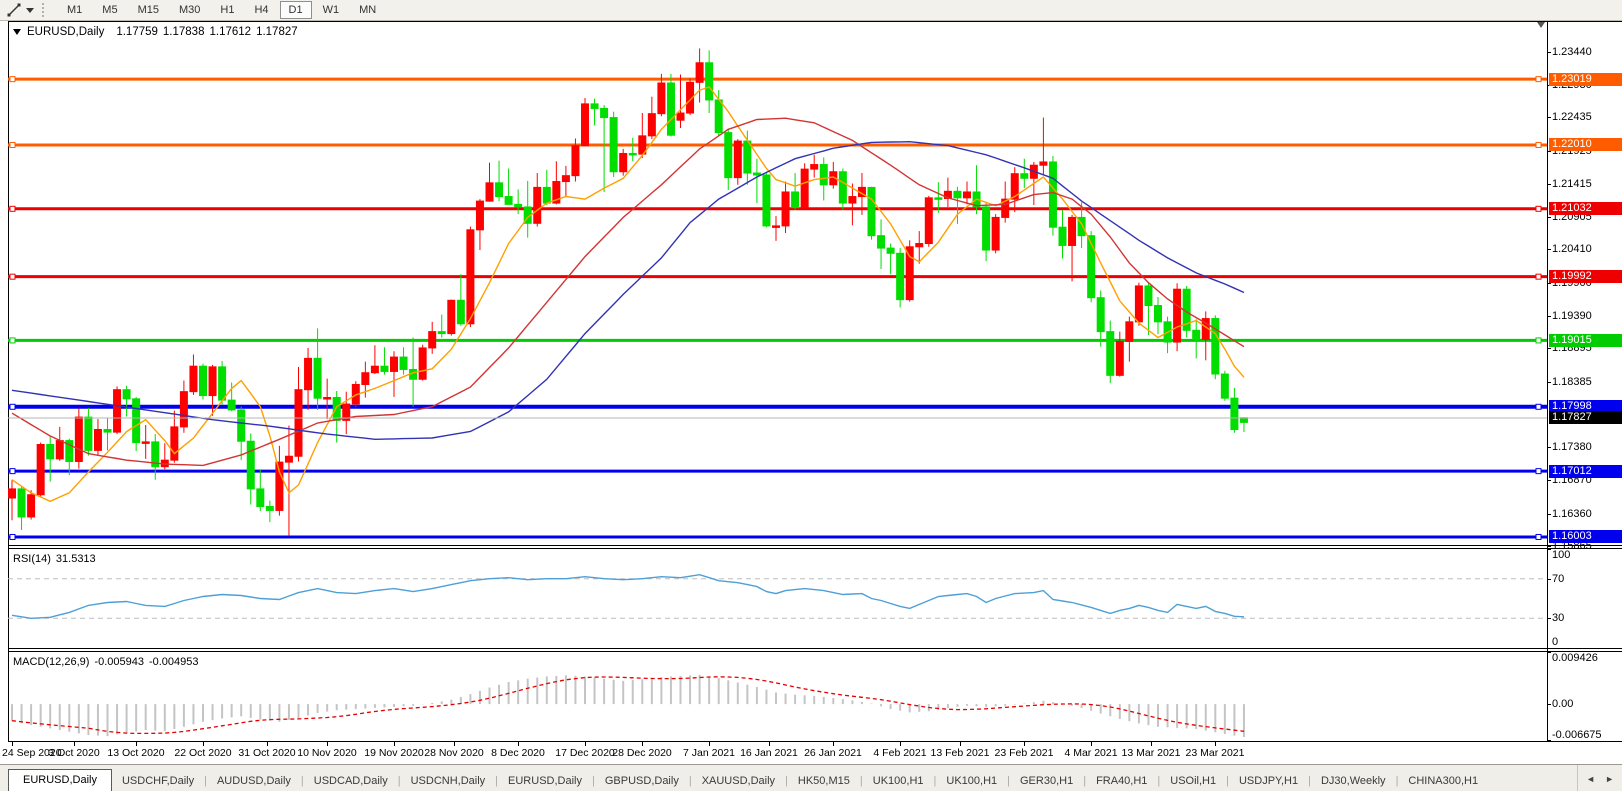  What do you see at coordinates (777, 696) in the screenshot?
I see `macd-panel-chart` at bounding box center [777, 696].